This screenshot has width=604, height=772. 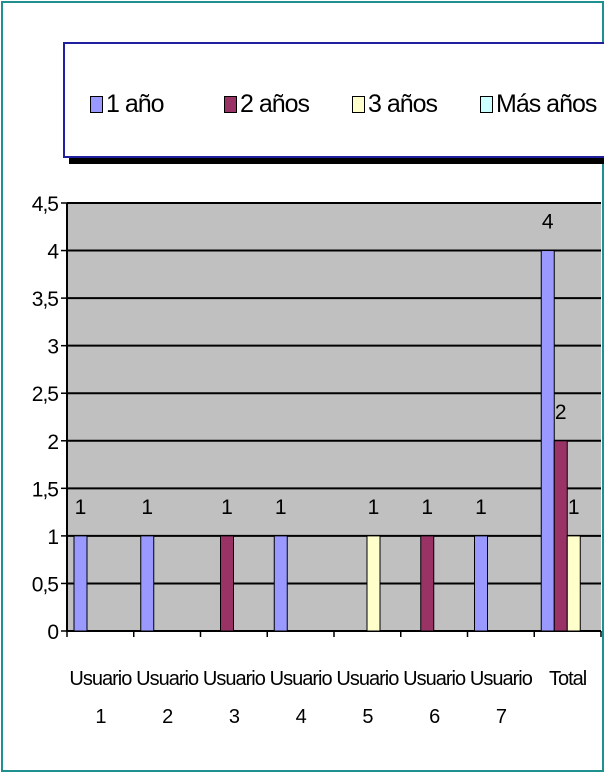 I want to click on y-tick-label: 3,5, so click(x=45, y=299).